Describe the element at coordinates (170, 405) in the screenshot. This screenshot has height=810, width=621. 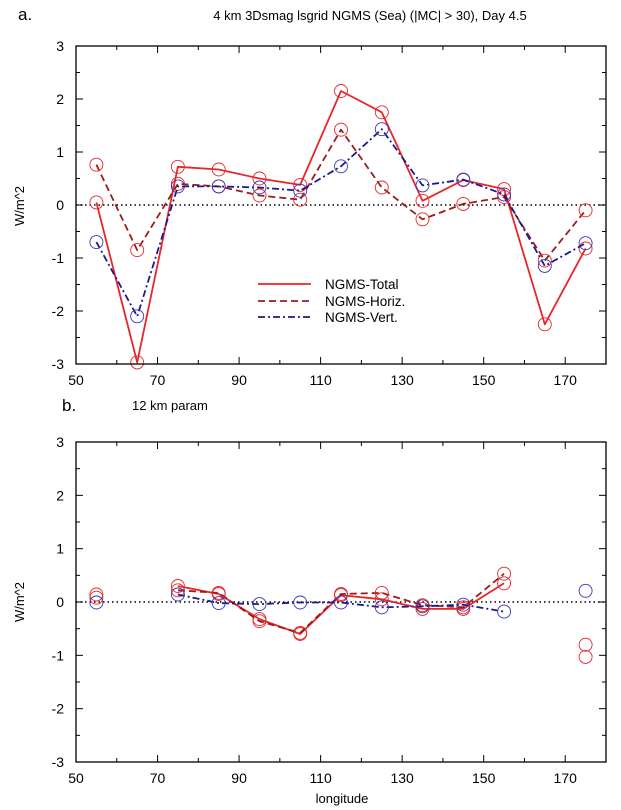
I see `panel-b-title: 12 km param` at that location.